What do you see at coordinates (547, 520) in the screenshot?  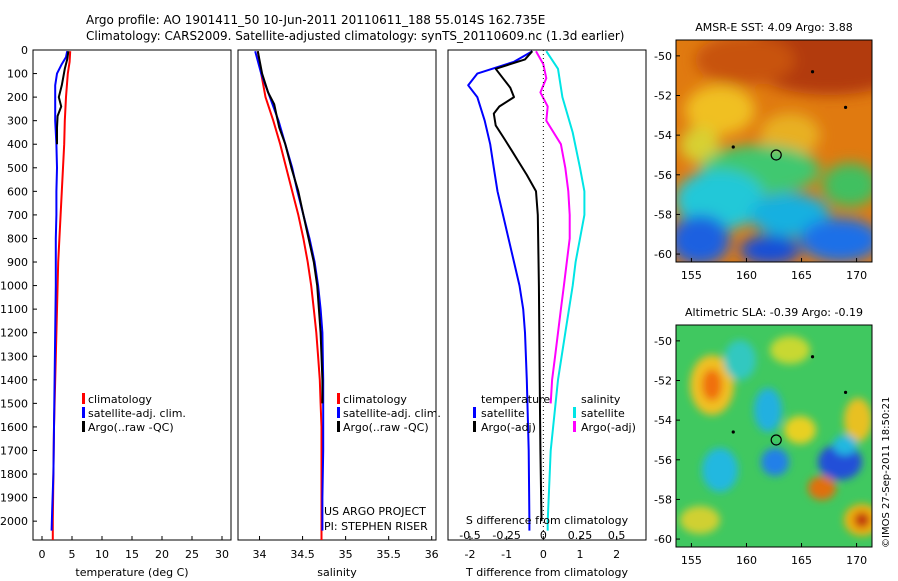 I see `difference-xlabel-s: S difference from climatology` at bounding box center [547, 520].